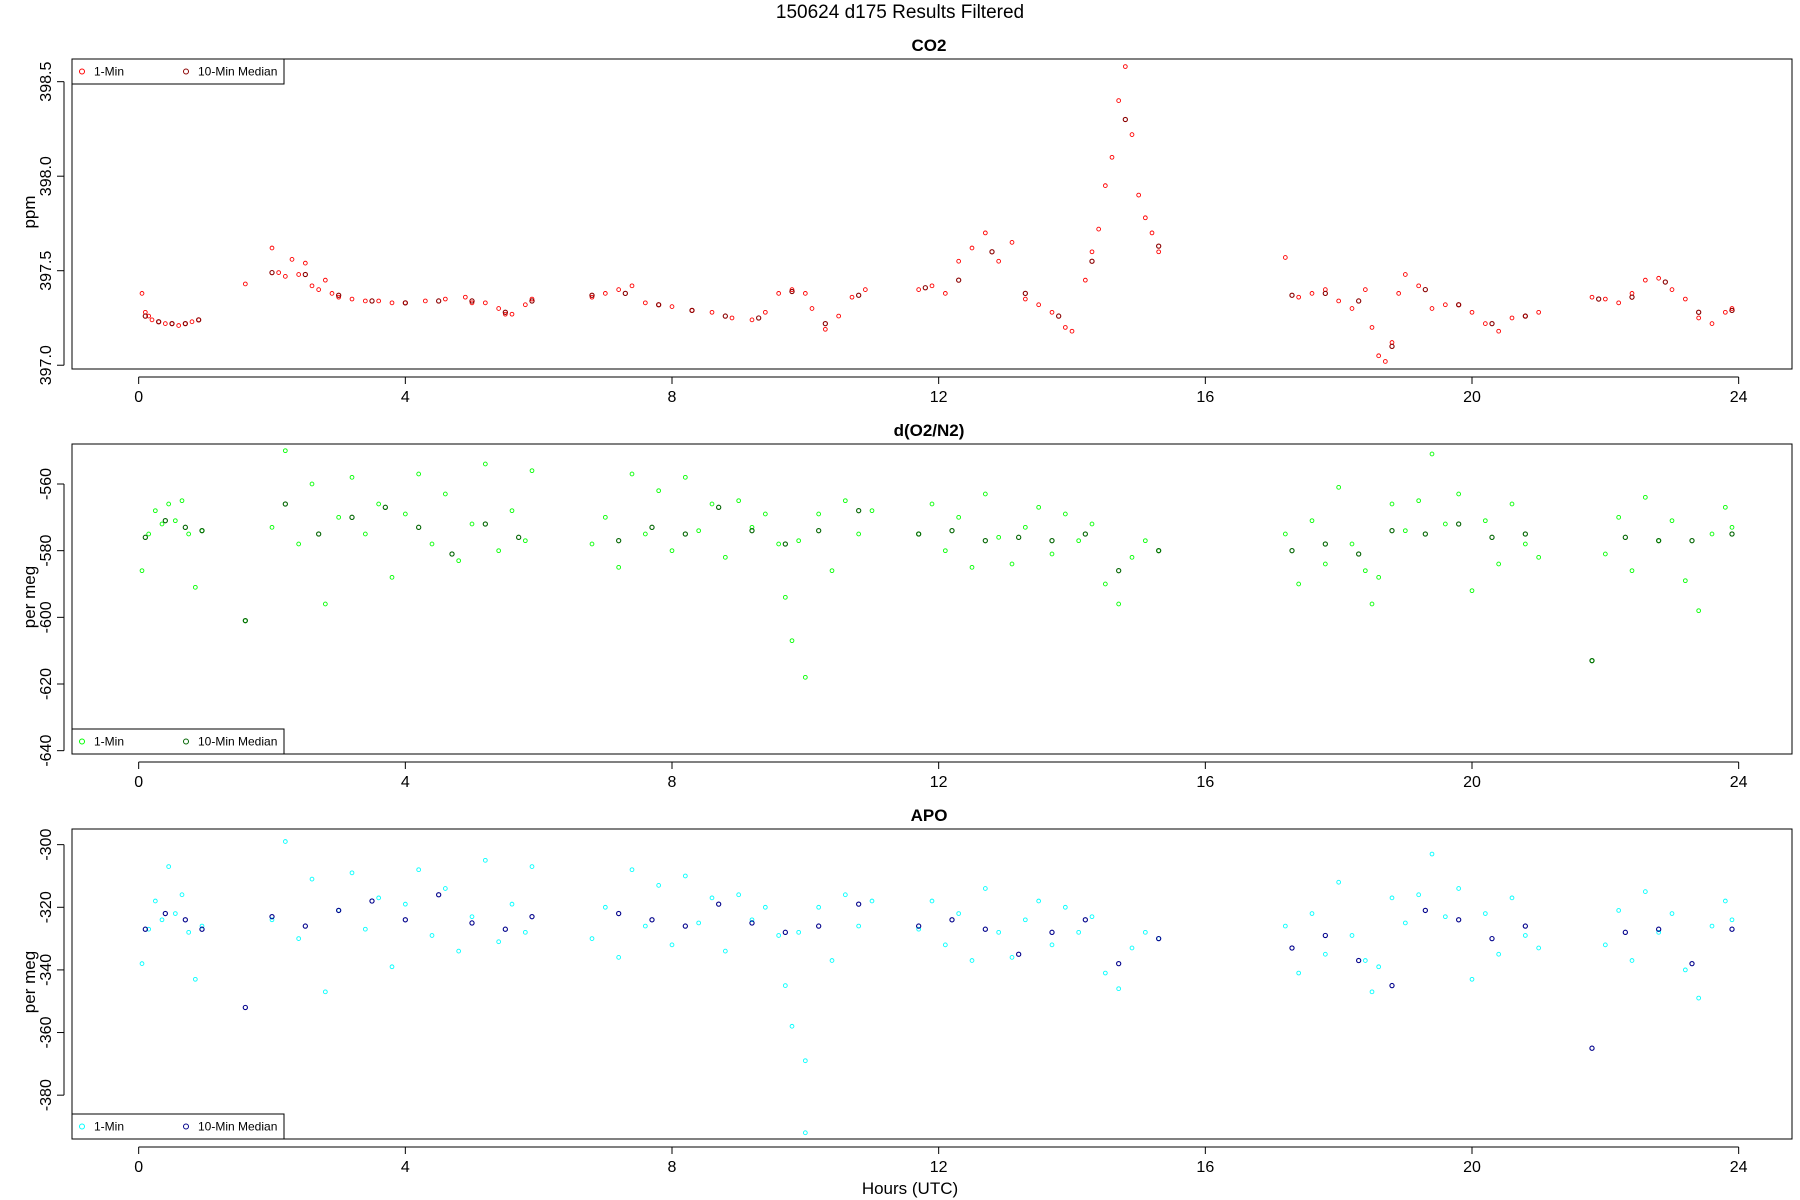 This screenshot has width=1800, height=1200. Describe the element at coordinates (405, 1167) in the screenshot. I see `x-tick-label: 4` at that location.